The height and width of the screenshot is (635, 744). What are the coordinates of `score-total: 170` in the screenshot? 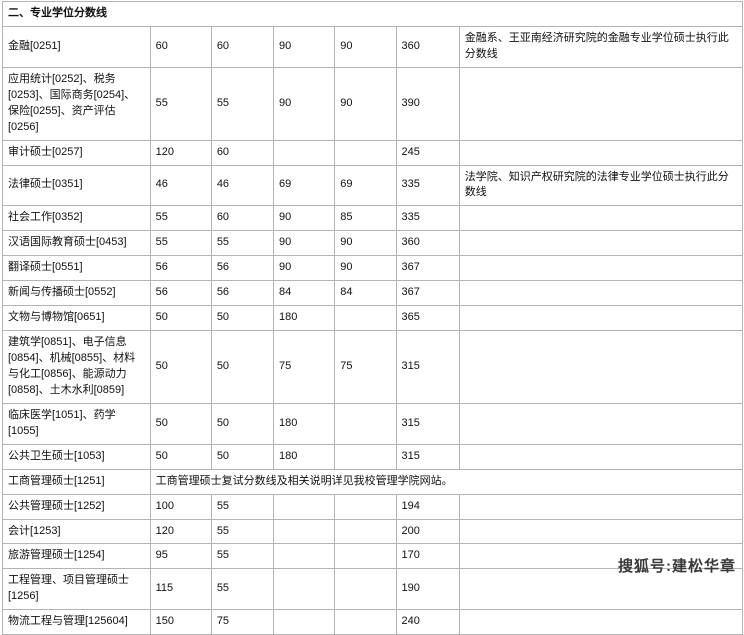 It's located at (427, 556).